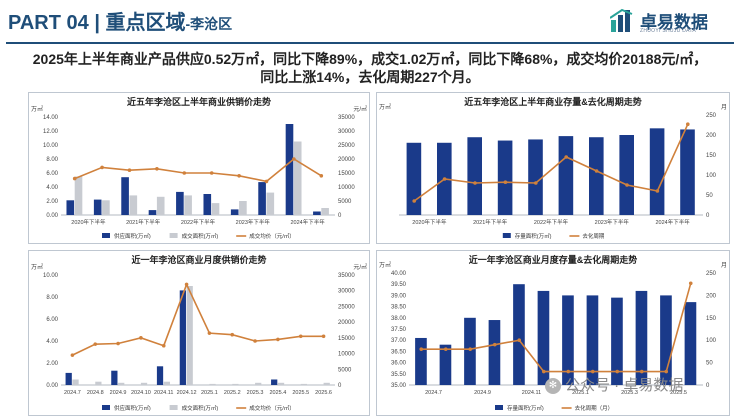  I want to click on x-tick-label: 2023年下半年, so click(612, 222).